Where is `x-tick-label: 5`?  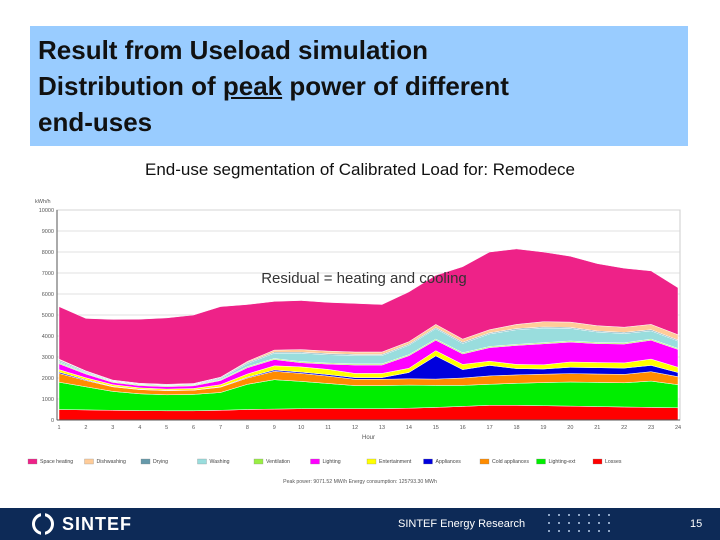 x-tick-label: 5 is located at coordinates (166, 428).